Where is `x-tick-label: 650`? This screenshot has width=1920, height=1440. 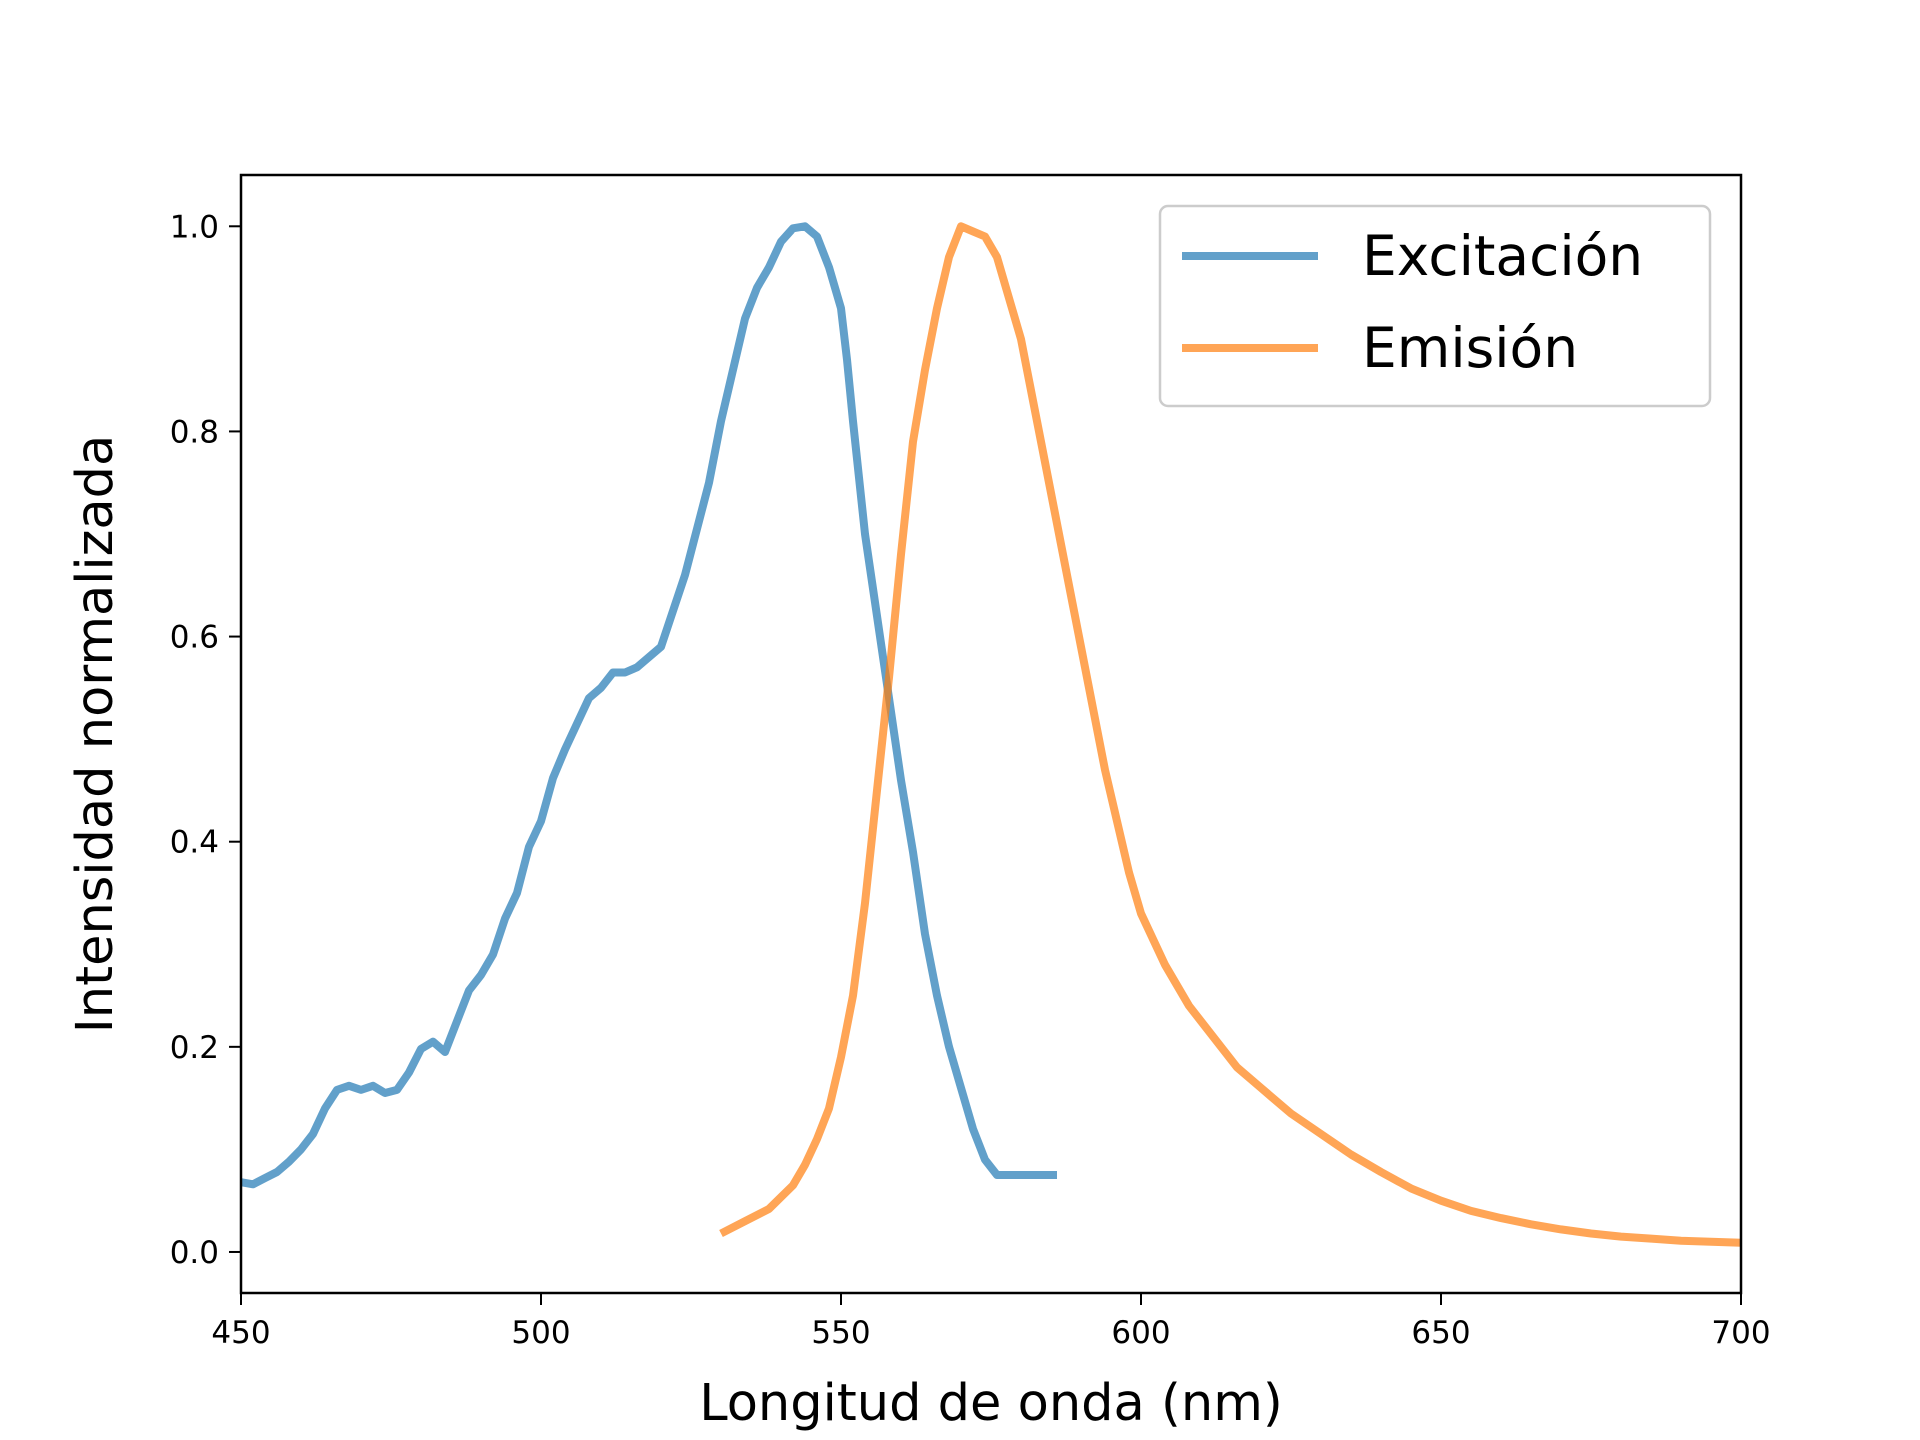 x-tick-label: 650 is located at coordinates (1440, 1333).